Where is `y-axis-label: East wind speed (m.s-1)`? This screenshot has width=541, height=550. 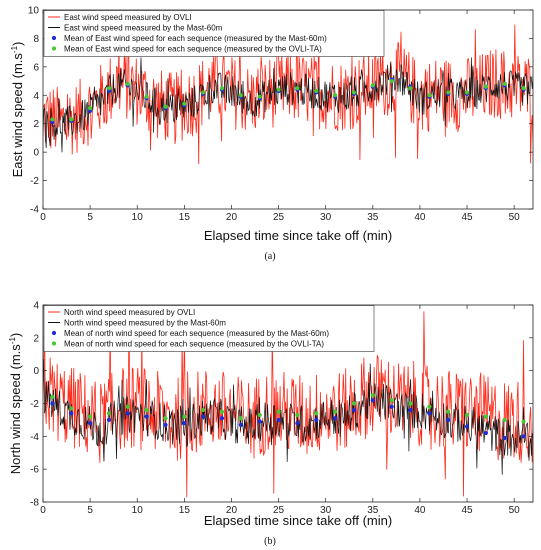
y-axis-label: East wind speed (m.s-1) is located at coordinates (17, 110).